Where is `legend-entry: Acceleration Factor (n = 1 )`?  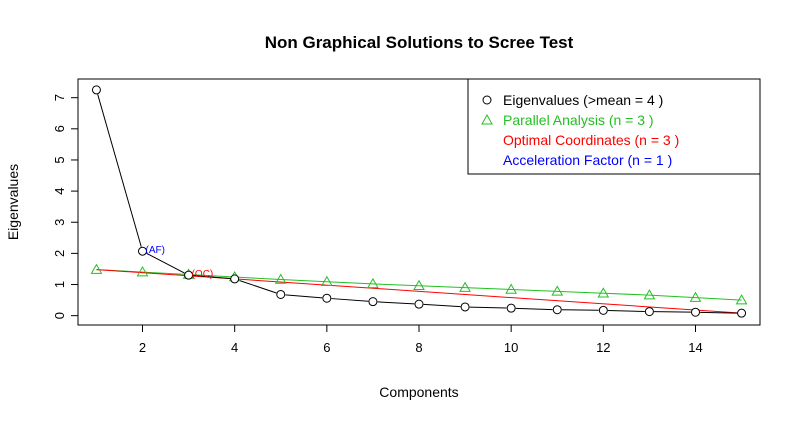 legend-entry: Acceleration Factor (n = 1 ) is located at coordinates (587, 160).